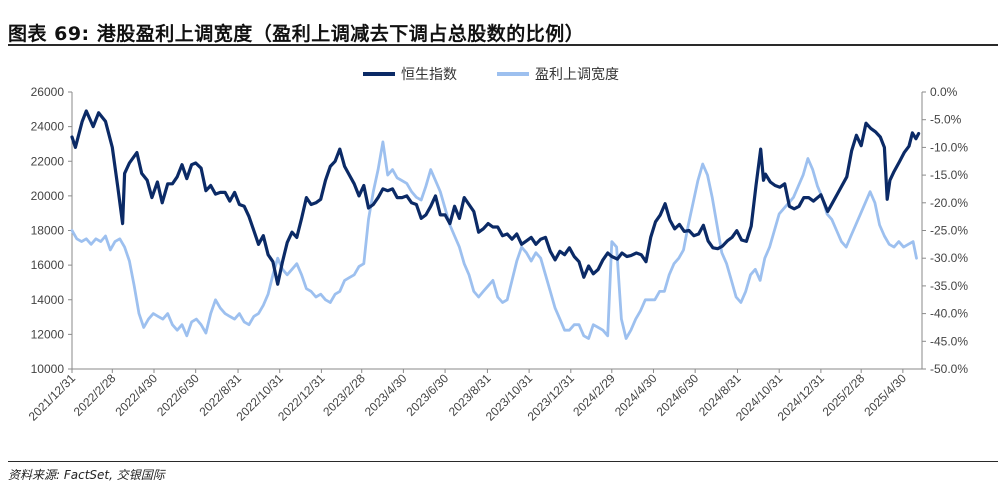  What do you see at coordinates (386, 395) in the screenshot?
I see `x-tick-label: 2023/4/30` at bounding box center [386, 395].